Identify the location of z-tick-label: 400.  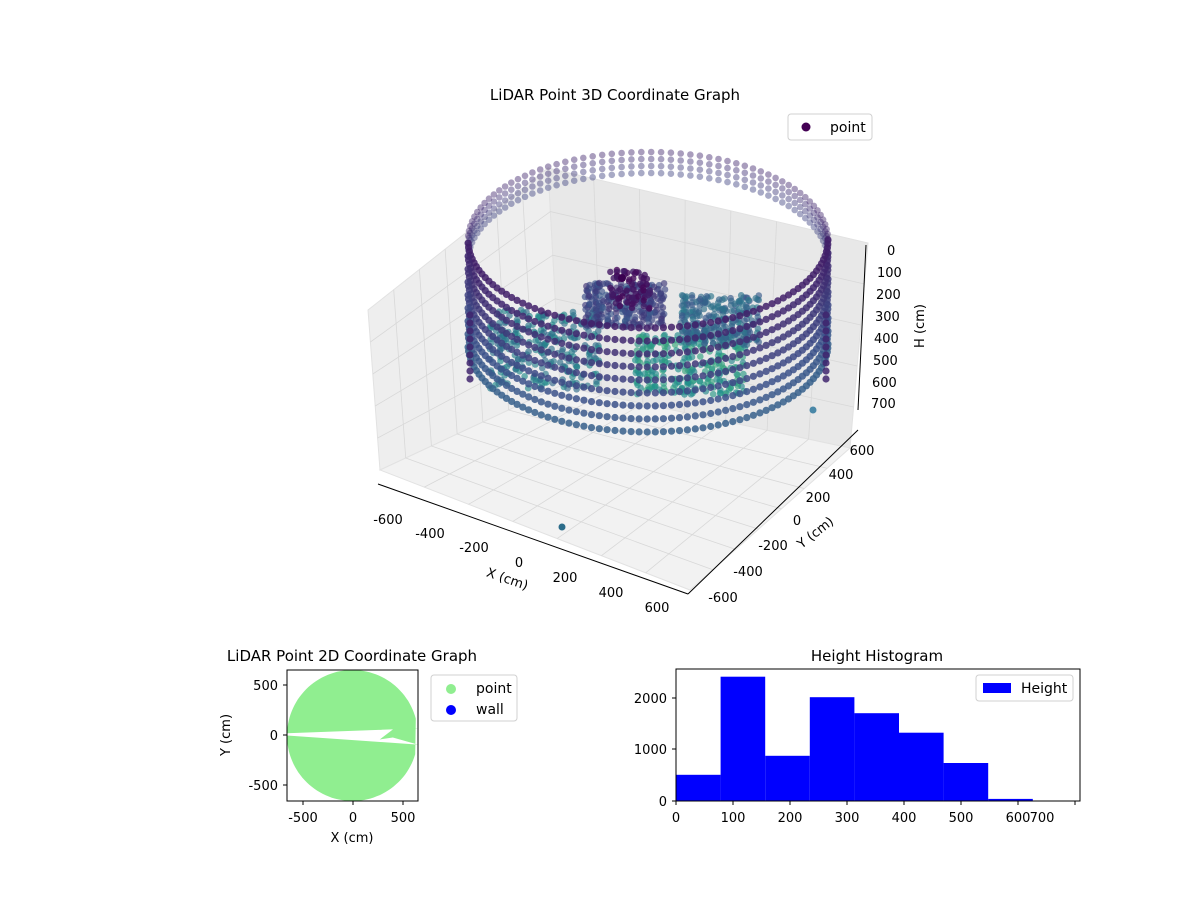
(886, 339).